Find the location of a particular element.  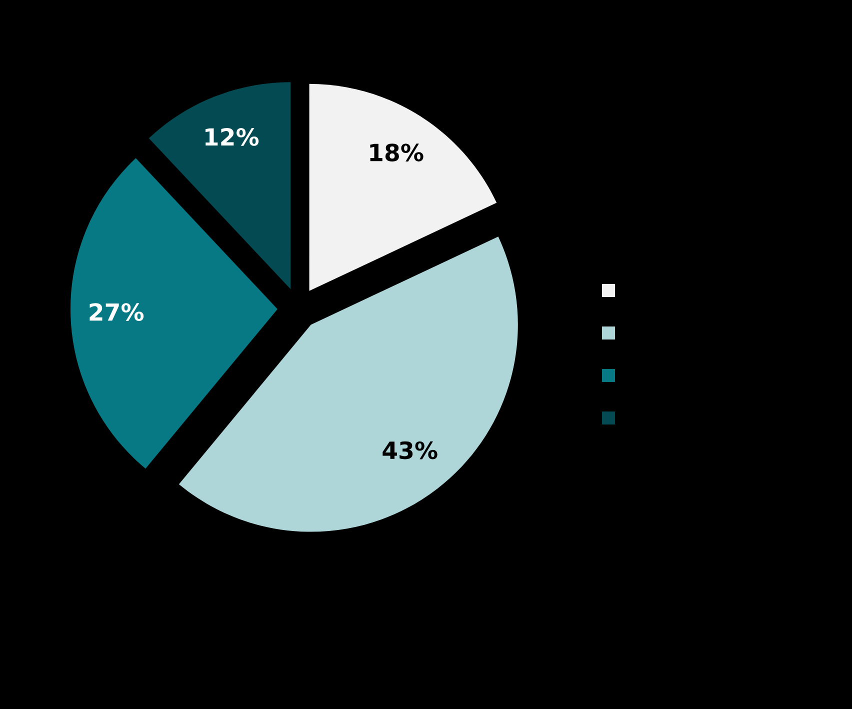

data-label: 18% is located at coordinates (397, 153).